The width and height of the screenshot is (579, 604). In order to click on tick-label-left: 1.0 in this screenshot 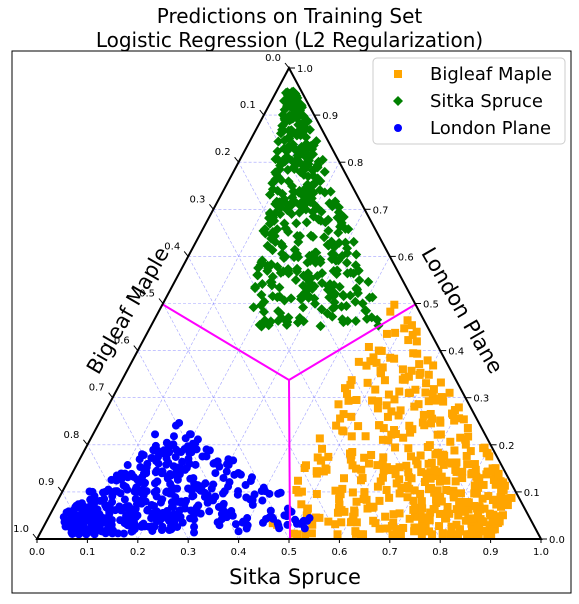, I will do `click(21, 529)`.